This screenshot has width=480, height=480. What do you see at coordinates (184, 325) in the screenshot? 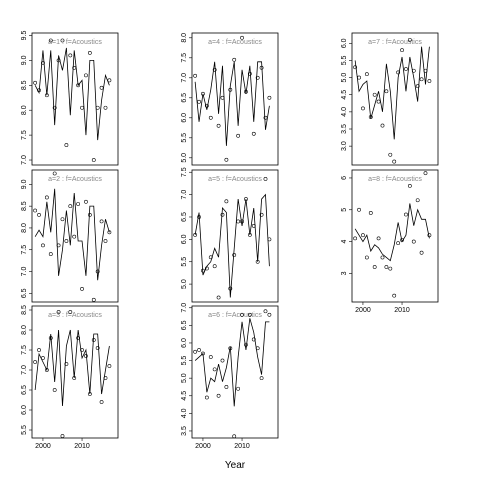
I see `y-tick-label: 6.5` at bounding box center [184, 325].